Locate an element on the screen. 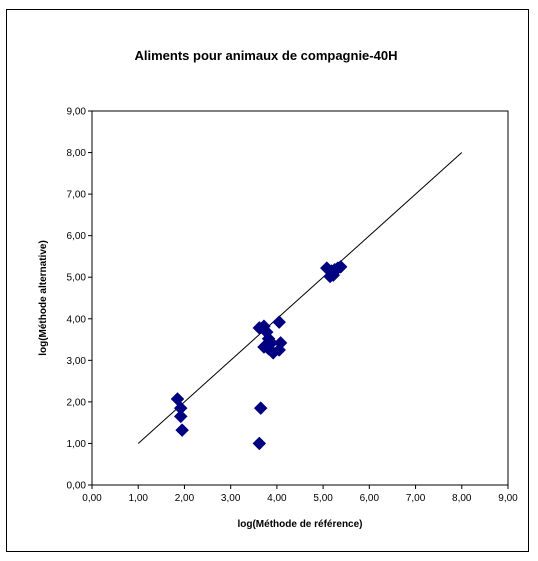 Image resolution: width=538 pixels, height=561 pixels. chart-title: Aliments pour animaux de compagnie-40H is located at coordinates (266, 55).